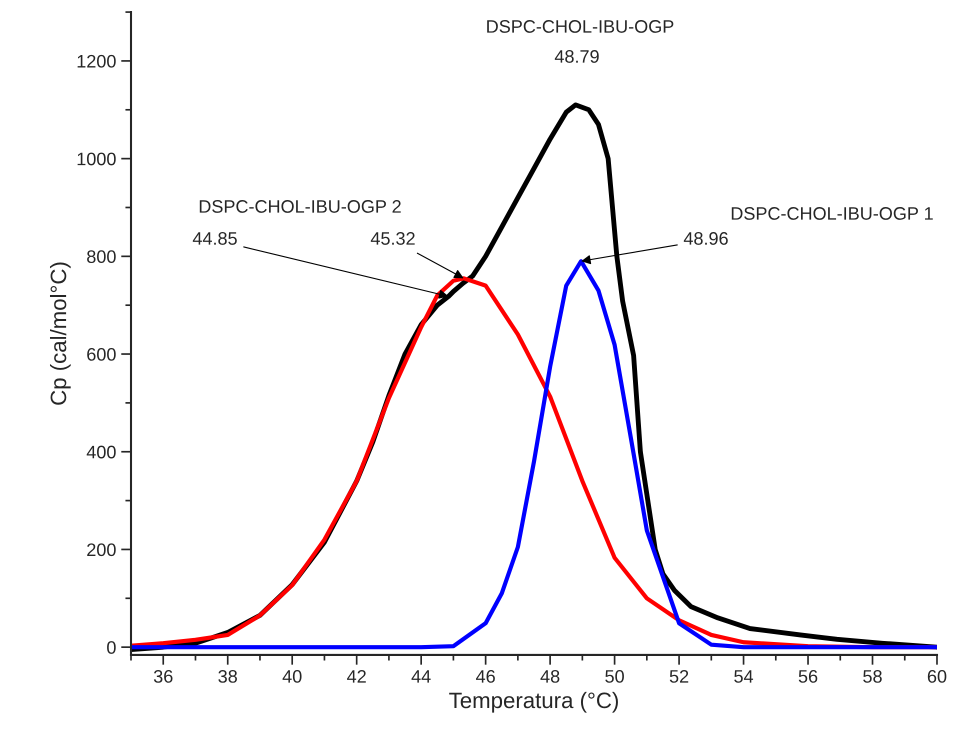  Describe the element at coordinates (214, 238) in the screenshot. I see `annotation: 44.85` at that location.